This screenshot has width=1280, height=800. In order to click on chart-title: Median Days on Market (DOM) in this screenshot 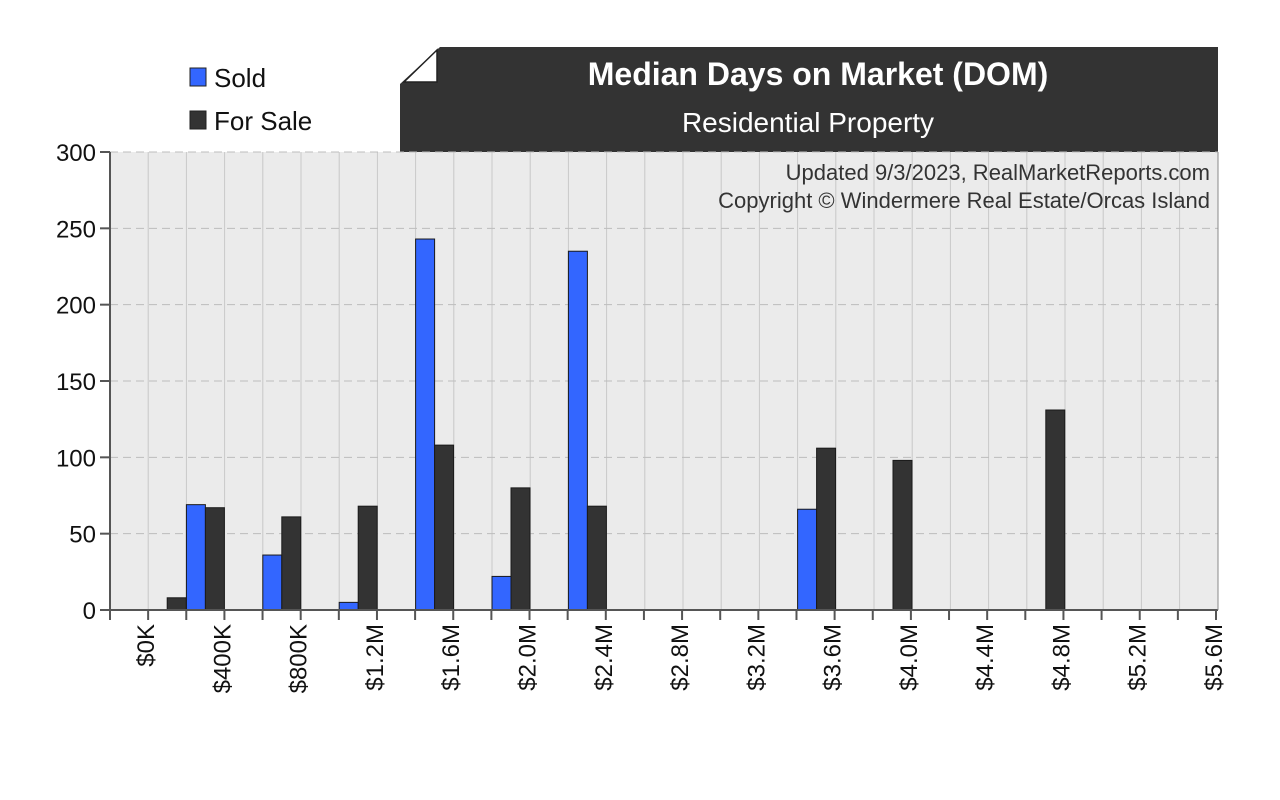, I will do `click(818, 74)`.